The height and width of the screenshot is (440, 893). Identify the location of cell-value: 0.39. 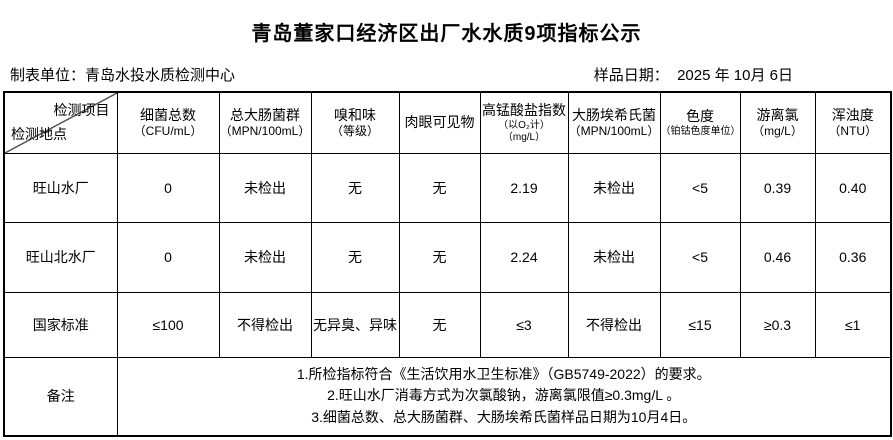
(777, 187).